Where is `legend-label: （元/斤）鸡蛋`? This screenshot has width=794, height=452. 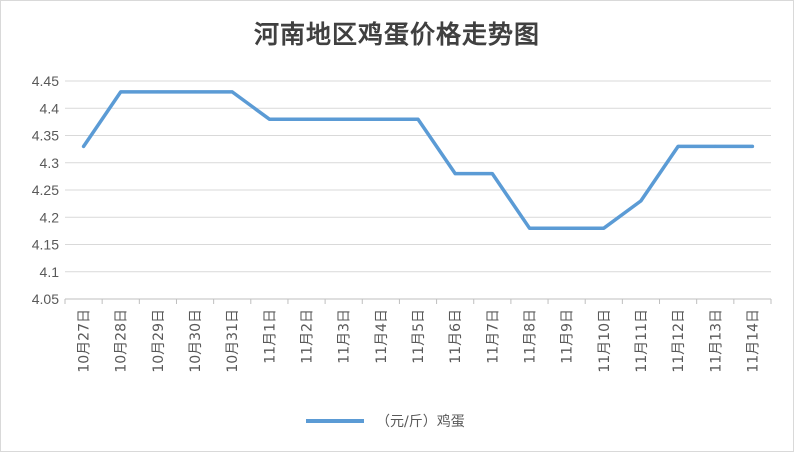
legend-label: （元/斤）鸡蛋 is located at coordinates (420, 422).